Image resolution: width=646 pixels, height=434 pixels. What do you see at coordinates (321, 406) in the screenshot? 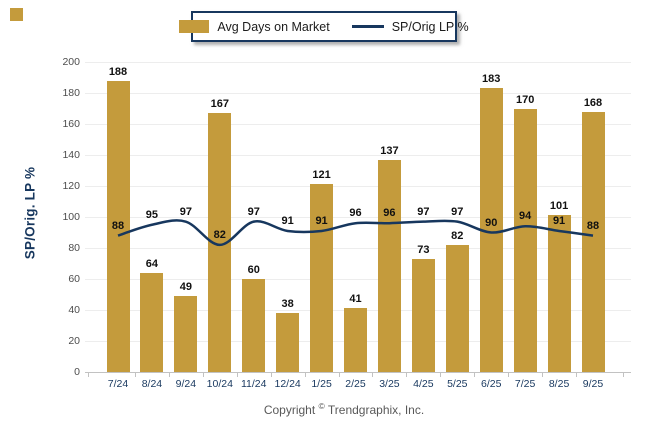
I see `copyright-symbol: ©` at bounding box center [321, 406].